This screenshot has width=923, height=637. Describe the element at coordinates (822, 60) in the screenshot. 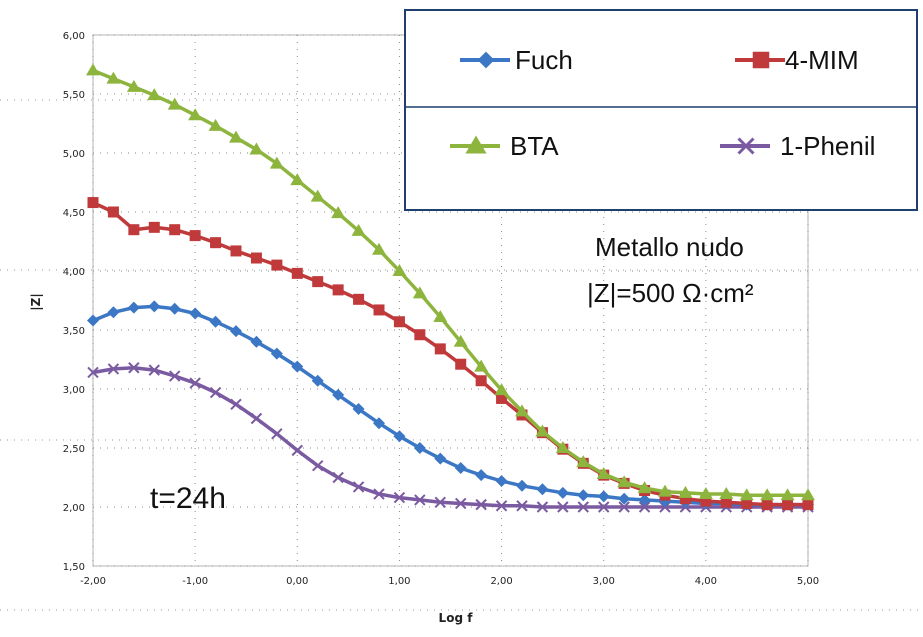

I see `legend-label: 4-MIM` at that location.